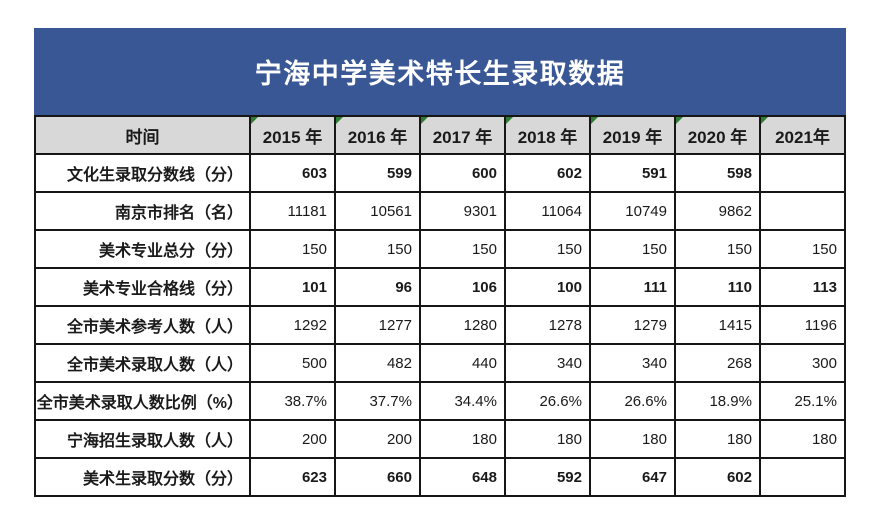 The height and width of the screenshot is (530, 880). What do you see at coordinates (142, 249) in the screenshot?
I see `row-label: 美术专业总分（分）` at bounding box center [142, 249].